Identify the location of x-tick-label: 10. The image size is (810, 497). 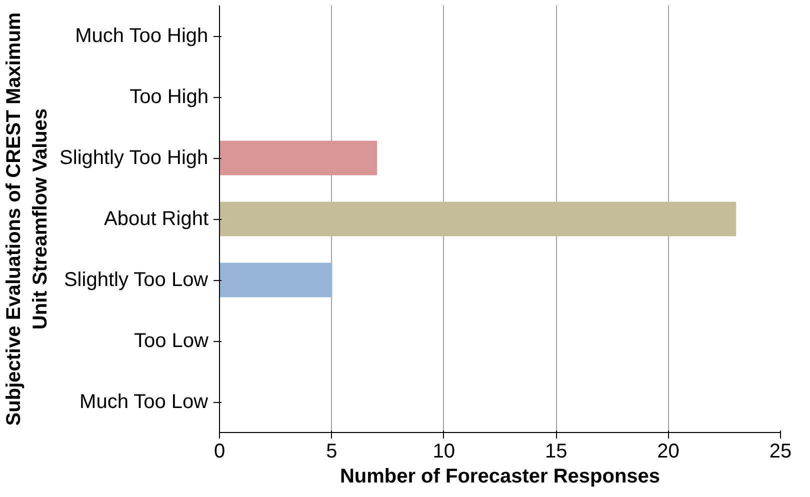
(444, 451).